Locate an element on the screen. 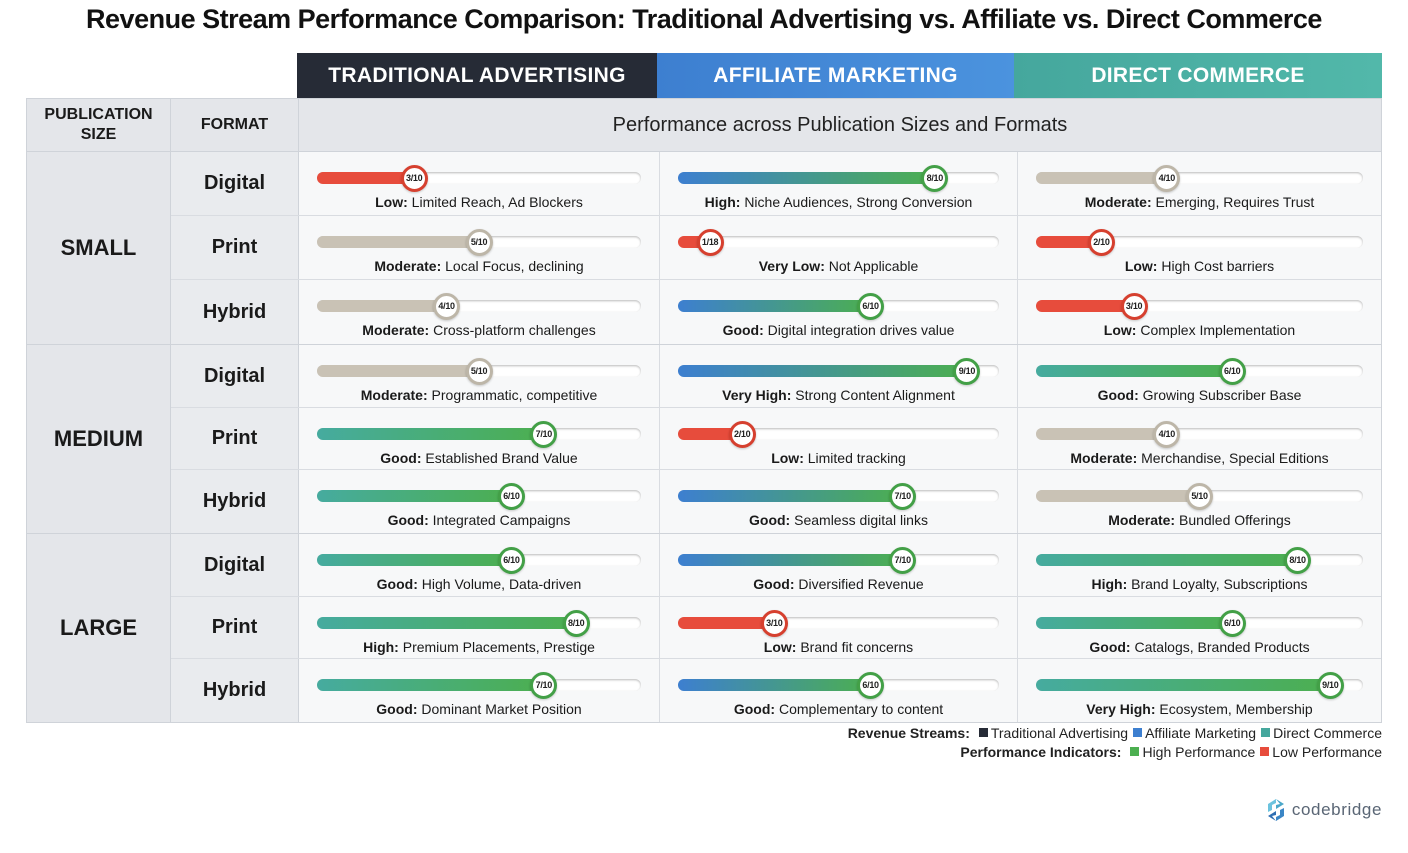 This screenshot has width=1408, height=853. legend-swatch-affiliate is located at coordinates (1138, 732).